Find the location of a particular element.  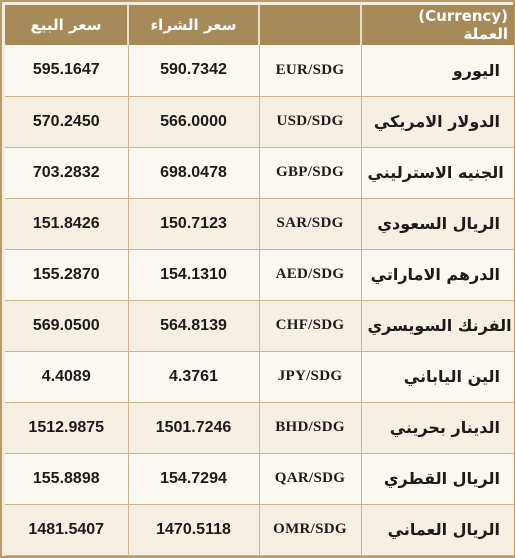

sell-price-cell: 1481.5407 is located at coordinates (67, 530).